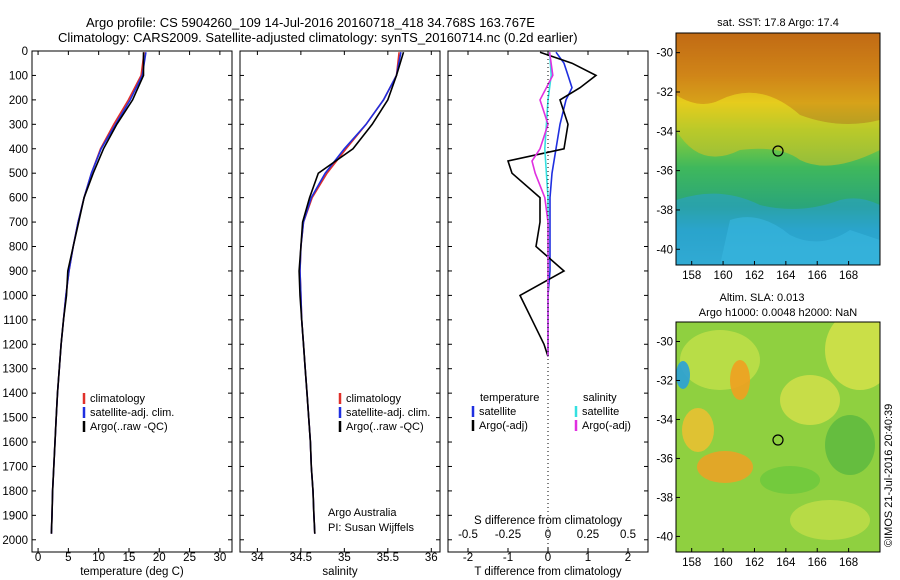 This screenshot has width=900, height=580. I want to click on s-difference-axis-label: S difference from climatology, so click(548, 521).